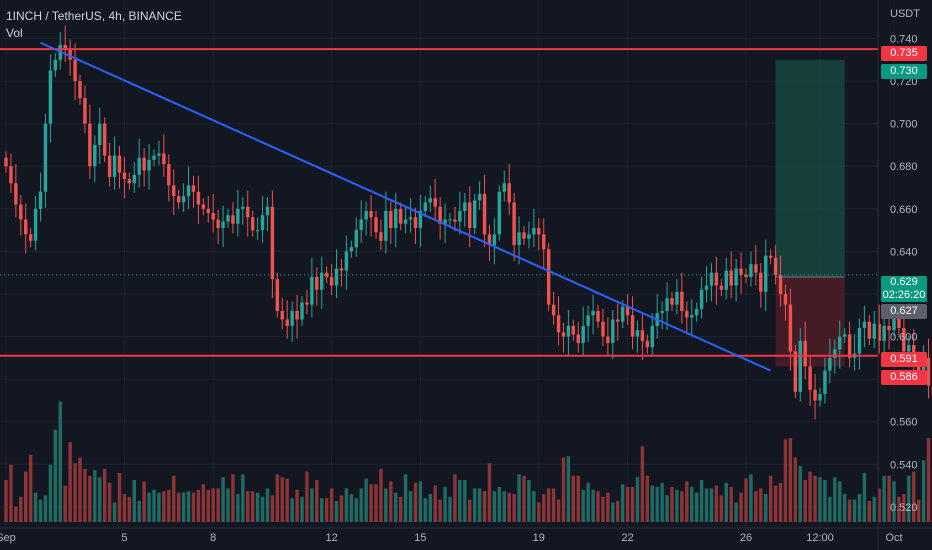 The image size is (932, 550). What do you see at coordinates (746, 538) in the screenshot?
I see `x-tick-label: 26` at bounding box center [746, 538].